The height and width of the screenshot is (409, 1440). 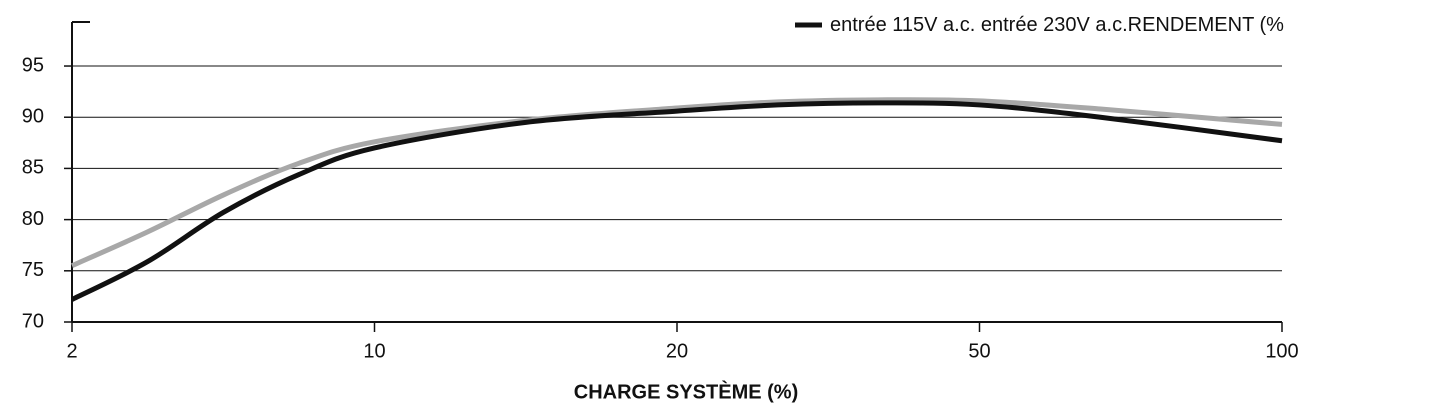 I want to click on x-tick-label: 2, so click(x=71, y=351).